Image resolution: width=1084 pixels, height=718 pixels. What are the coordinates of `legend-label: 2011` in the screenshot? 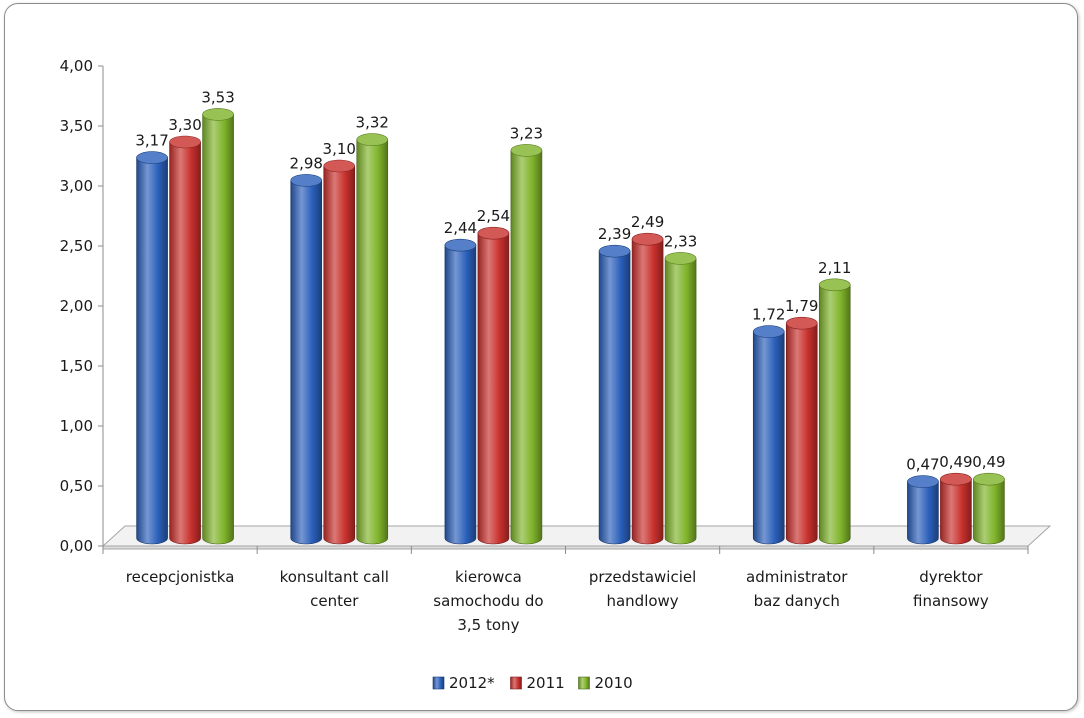 It's located at (546, 683).